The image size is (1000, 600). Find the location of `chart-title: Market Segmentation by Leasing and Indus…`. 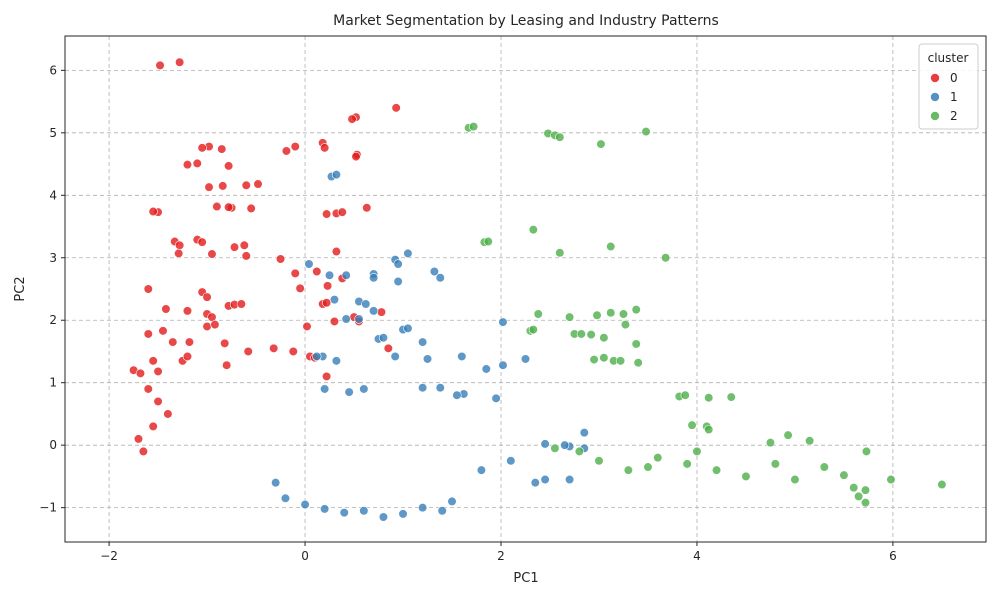

chart-title: Market Segmentation by Leasing and Indus… is located at coordinates (526, 21).